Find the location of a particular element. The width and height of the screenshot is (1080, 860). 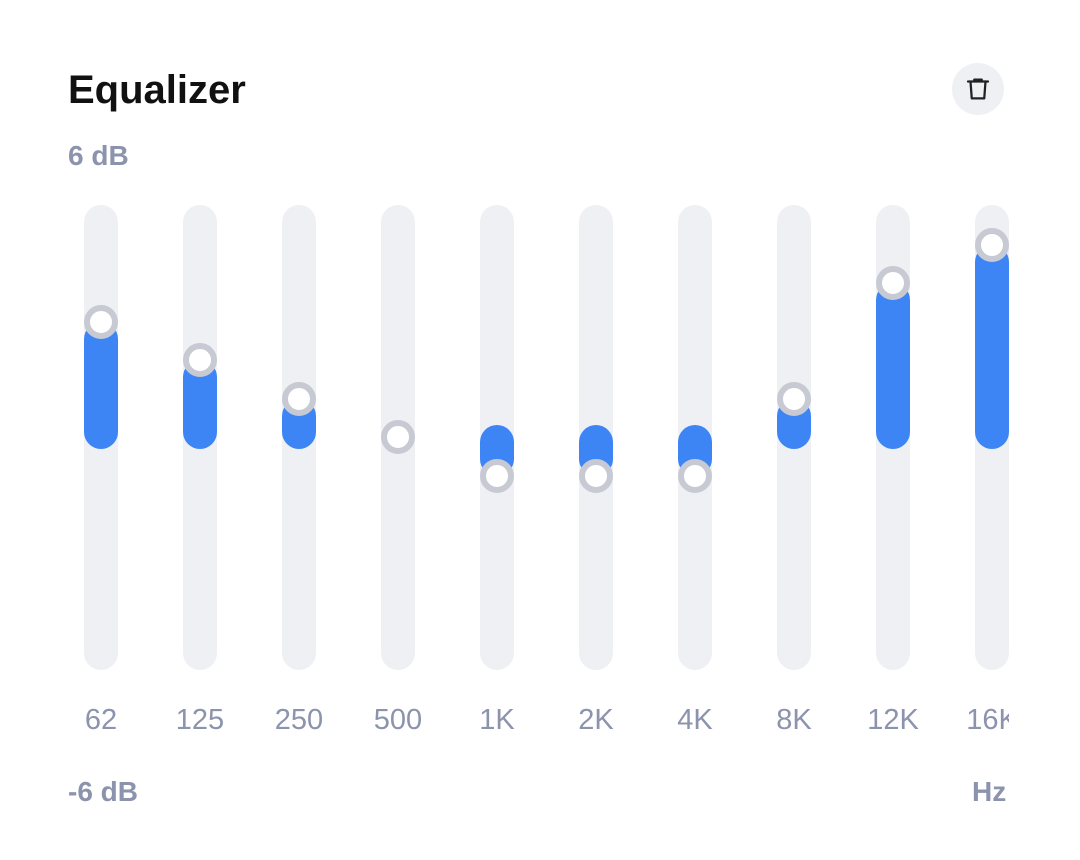

eq-band-4k: 4K is located at coordinates (695, 380).